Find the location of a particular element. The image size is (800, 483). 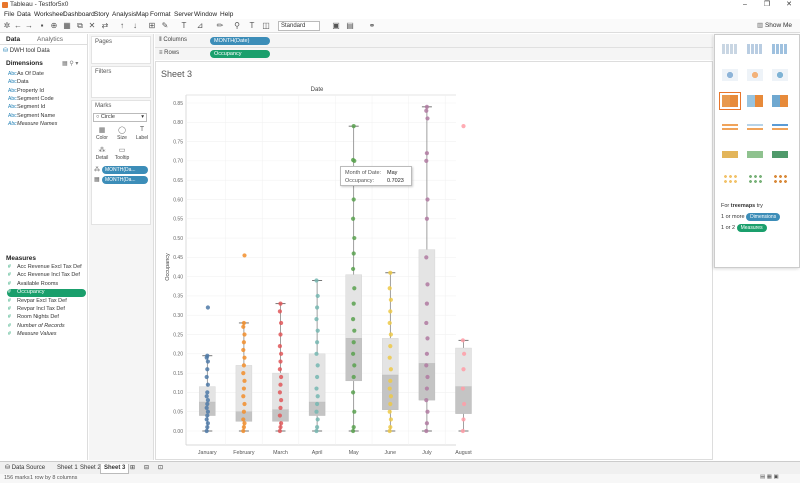

menu-file: File is located at coordinates (9, 14).